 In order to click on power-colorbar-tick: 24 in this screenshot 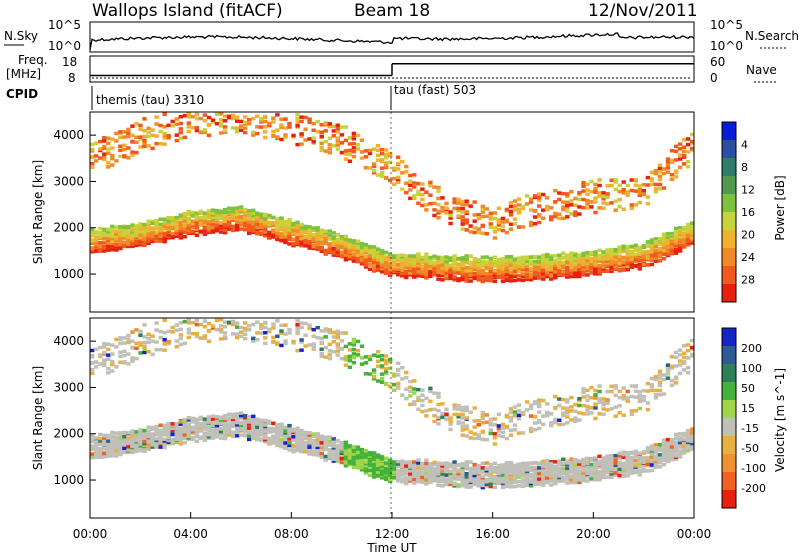, I will do `click(748, 257)`.